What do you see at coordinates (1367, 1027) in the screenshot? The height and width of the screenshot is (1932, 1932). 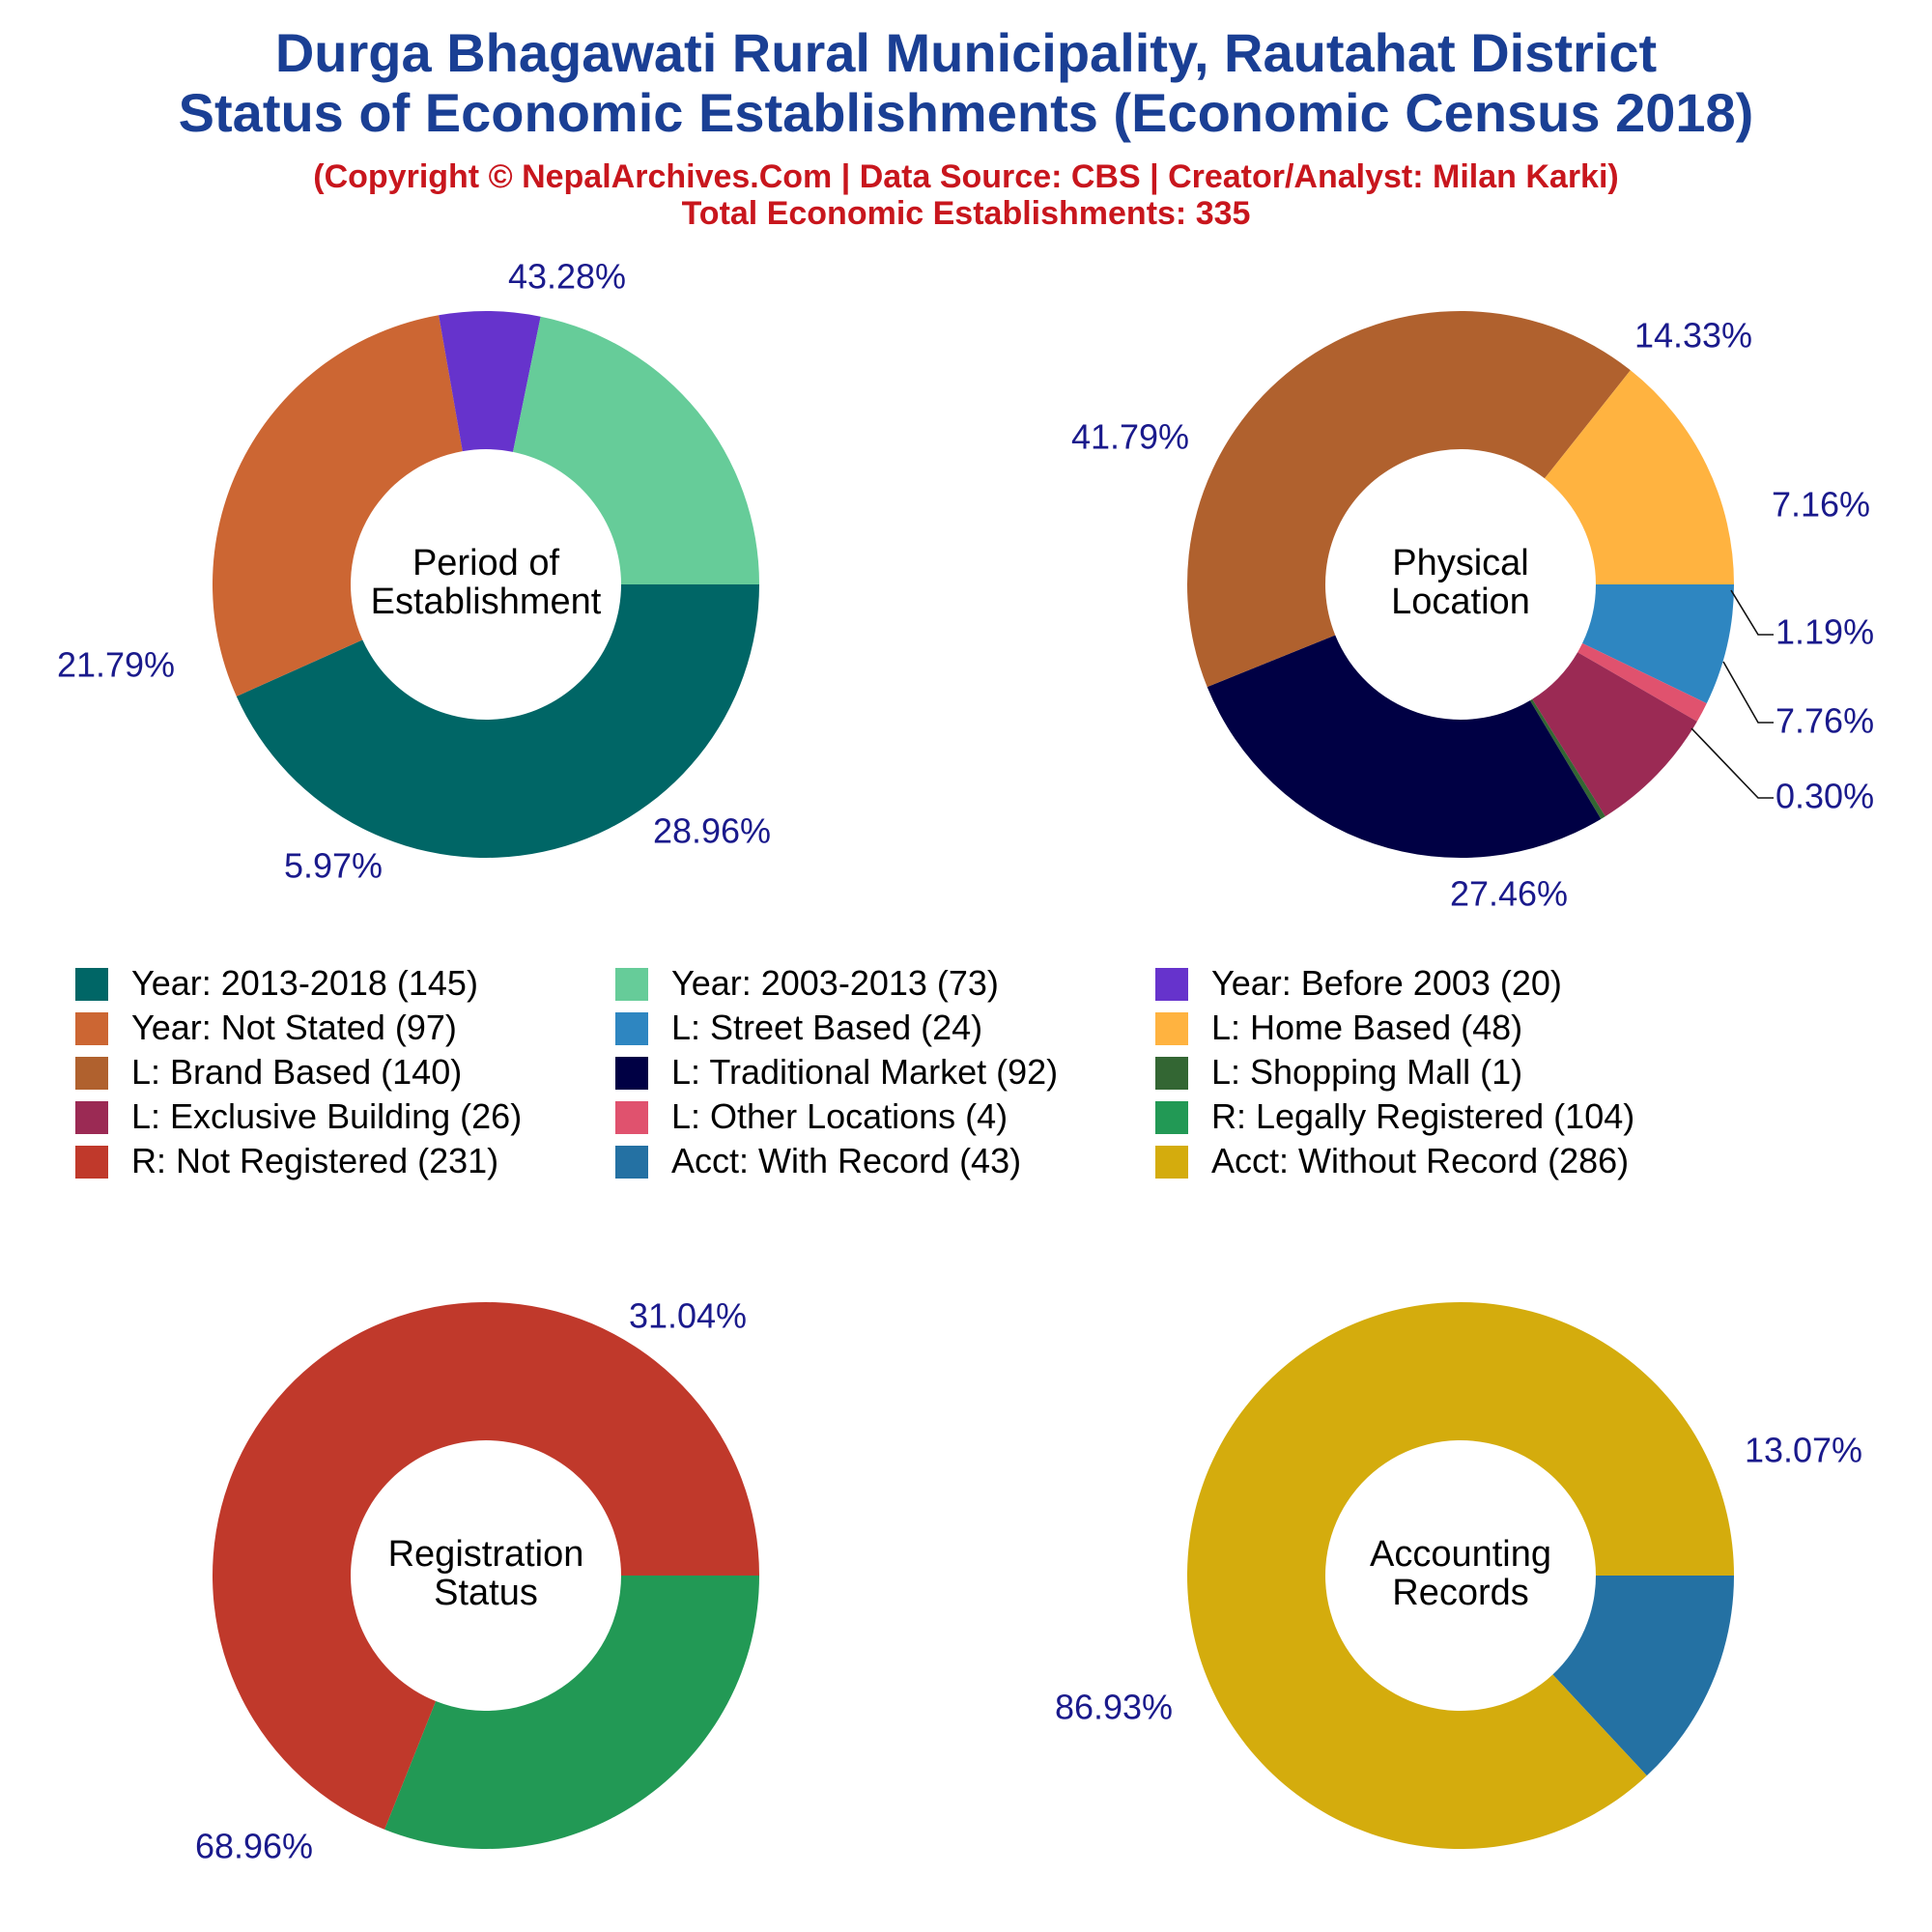 I see `legend-label: L: Home Based (48)` at bounding box center [1367, 1027].